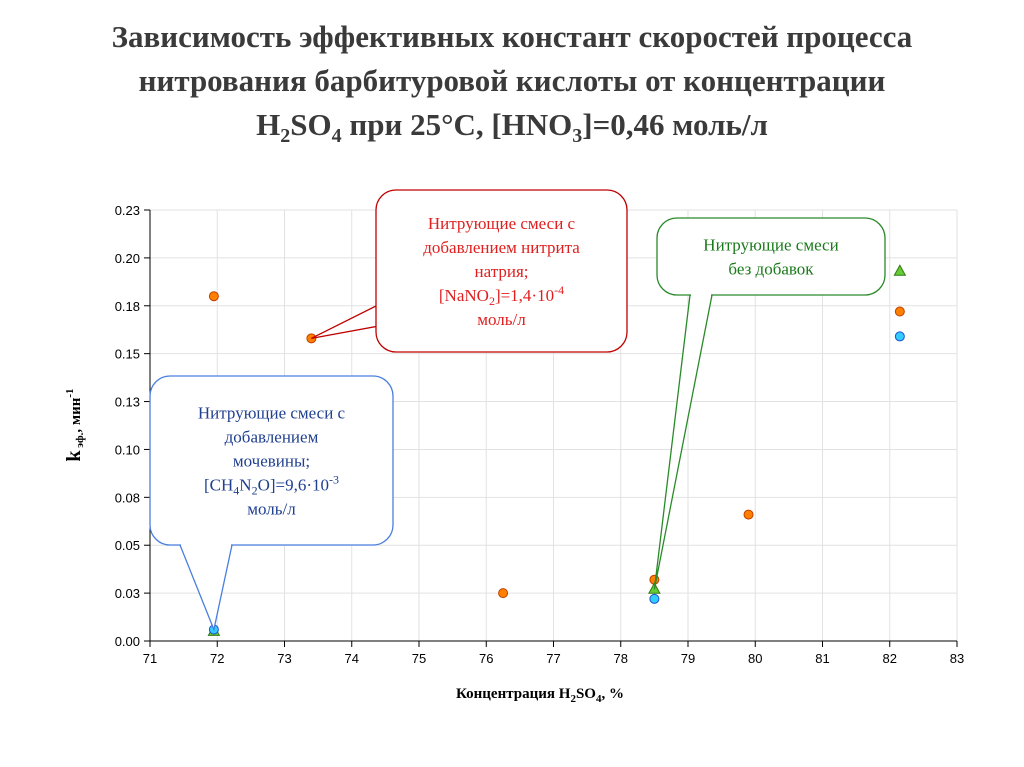 The width and height of the screenshot is (1024, 767). Describe the element at coordinates (284, 658) in the screenshot. I see `x-tick-label: 73` at that location.